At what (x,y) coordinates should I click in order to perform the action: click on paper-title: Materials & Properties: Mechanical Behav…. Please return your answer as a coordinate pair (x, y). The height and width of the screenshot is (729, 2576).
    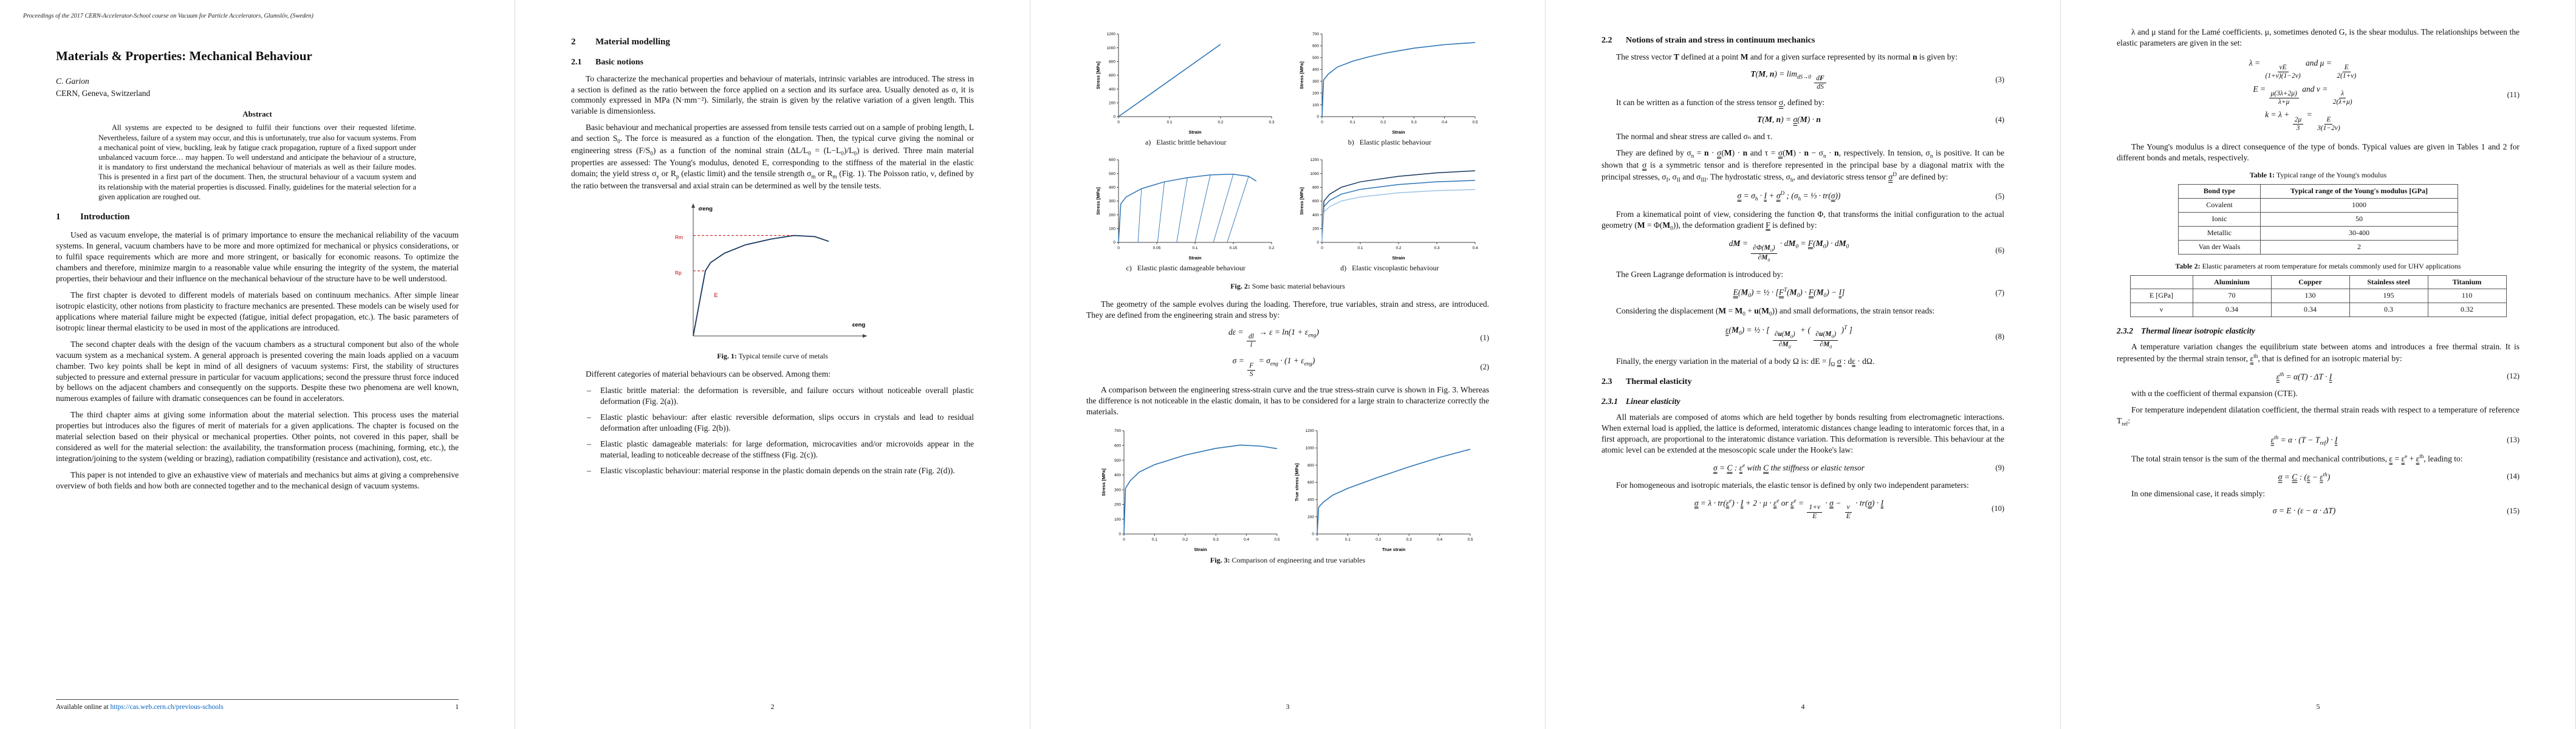
    Looking at the image, I should click on (184, 56).